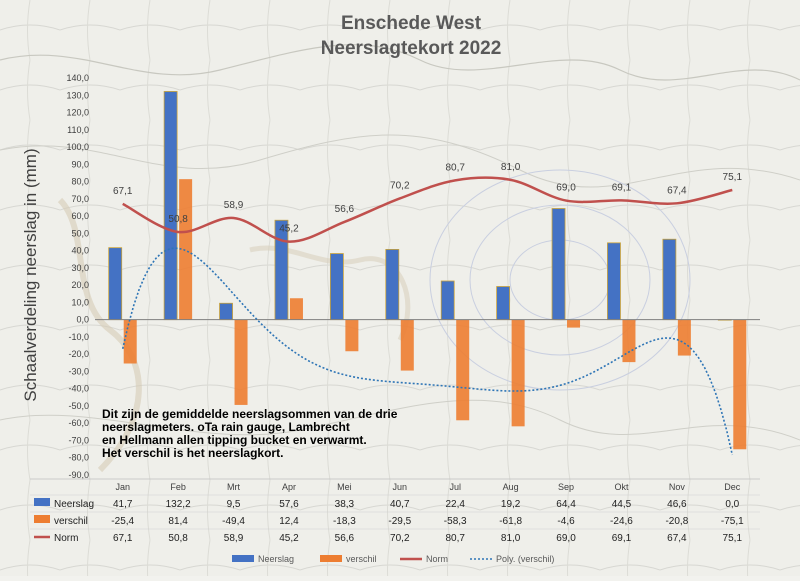  I want to click on annotation-line-4: Het verschil is het neerslagkort., so click(192, 453).